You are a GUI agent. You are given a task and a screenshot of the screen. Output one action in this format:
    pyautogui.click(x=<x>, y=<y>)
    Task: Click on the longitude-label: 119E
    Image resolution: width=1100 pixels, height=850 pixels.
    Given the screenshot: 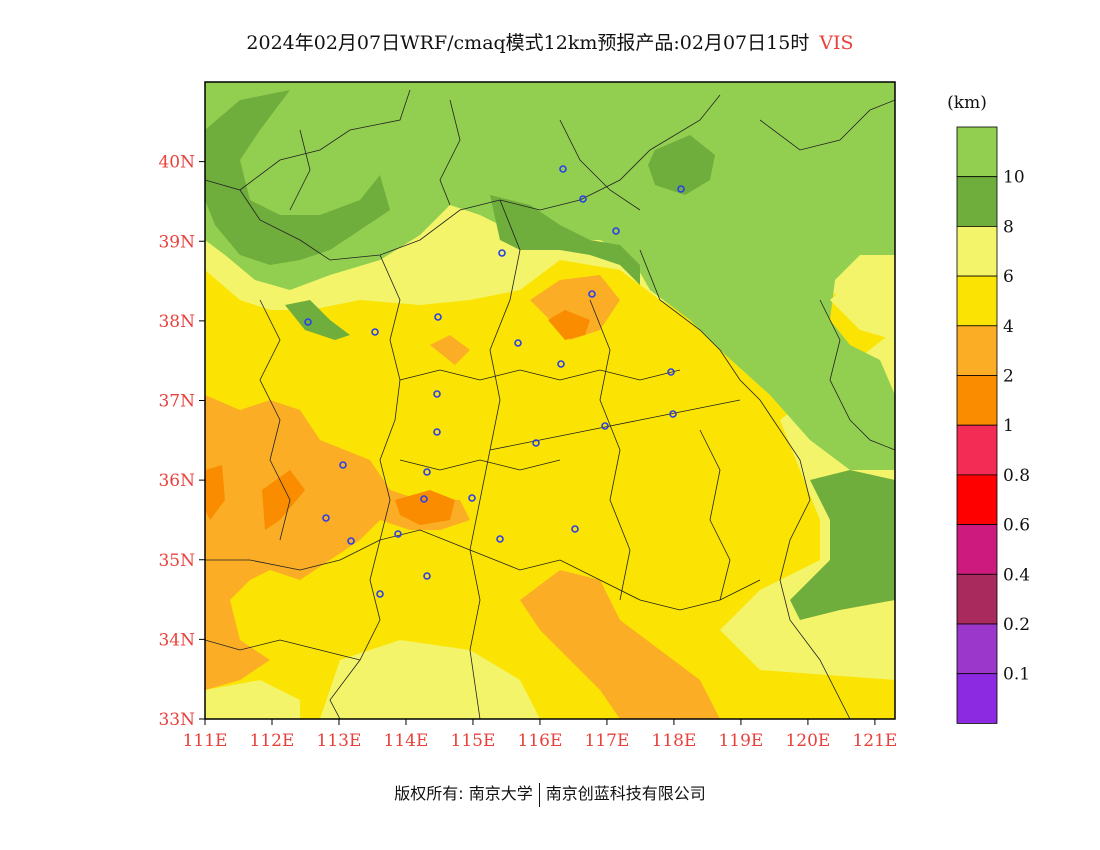 What is the action you would take?
    pyautogui.click(x=740, y=741)
    